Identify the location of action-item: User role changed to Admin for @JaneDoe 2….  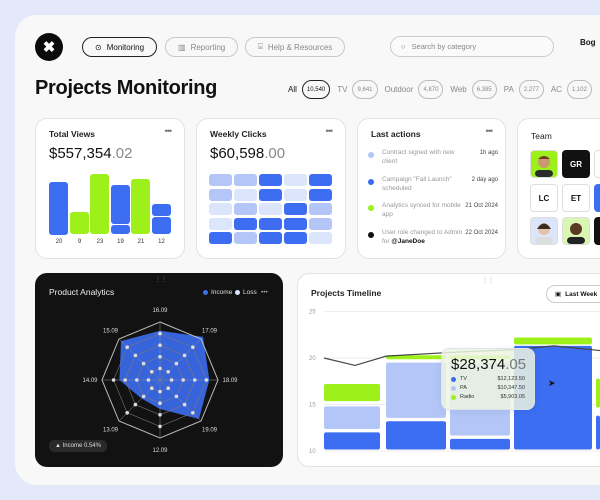
(433, 237).